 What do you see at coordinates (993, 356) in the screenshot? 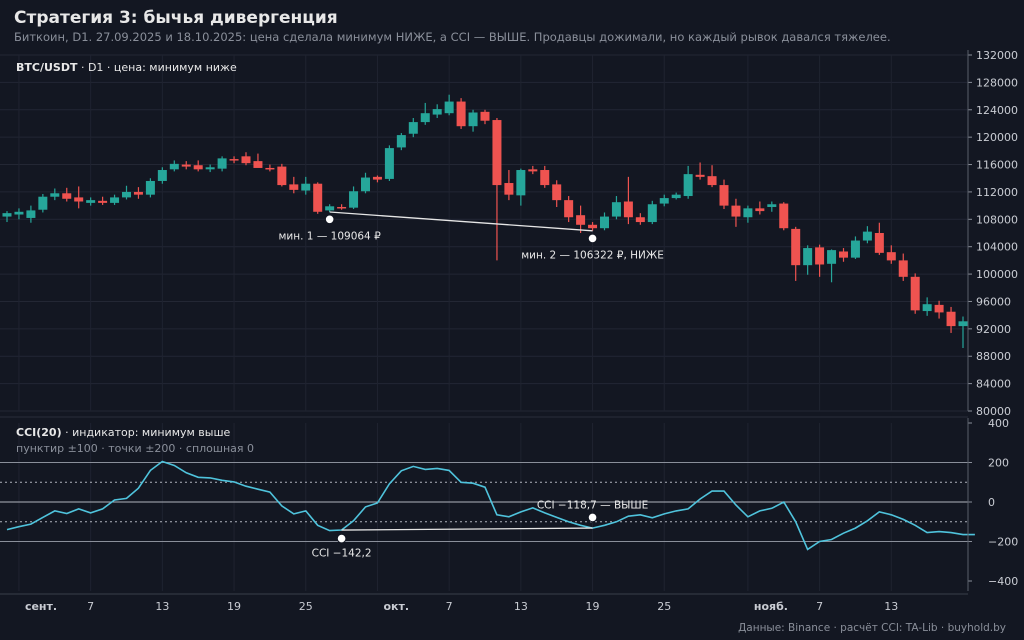
I see `price-ytick-label: 88000` at bounding box center [993, 356].